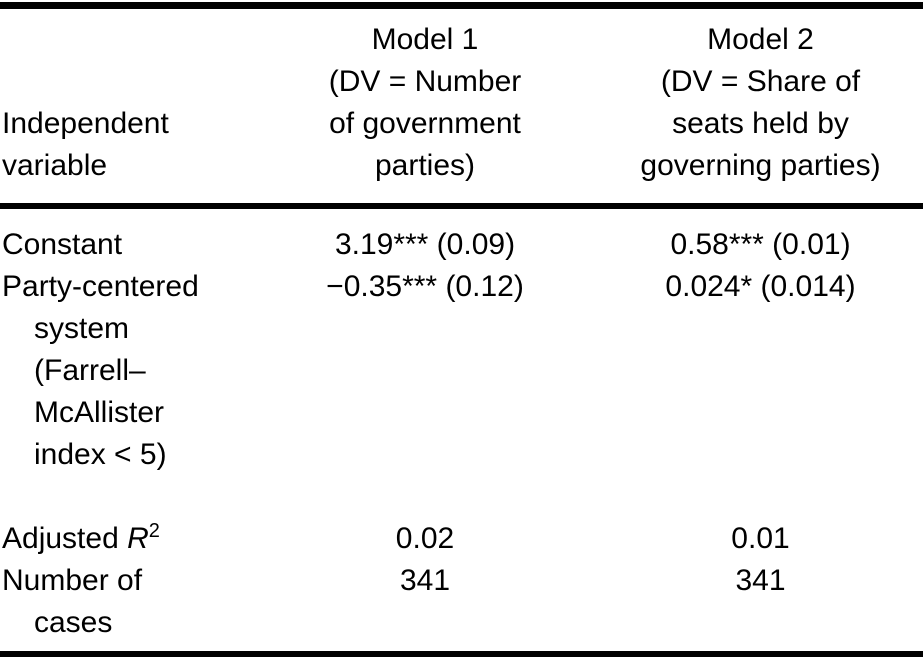 The height and width of the screenshot is (662, 923). Describe the element at coordinates (425, 286) in the screenshot. I see `party-centered-model1-value: −0.35*** (0.12)` at that location.